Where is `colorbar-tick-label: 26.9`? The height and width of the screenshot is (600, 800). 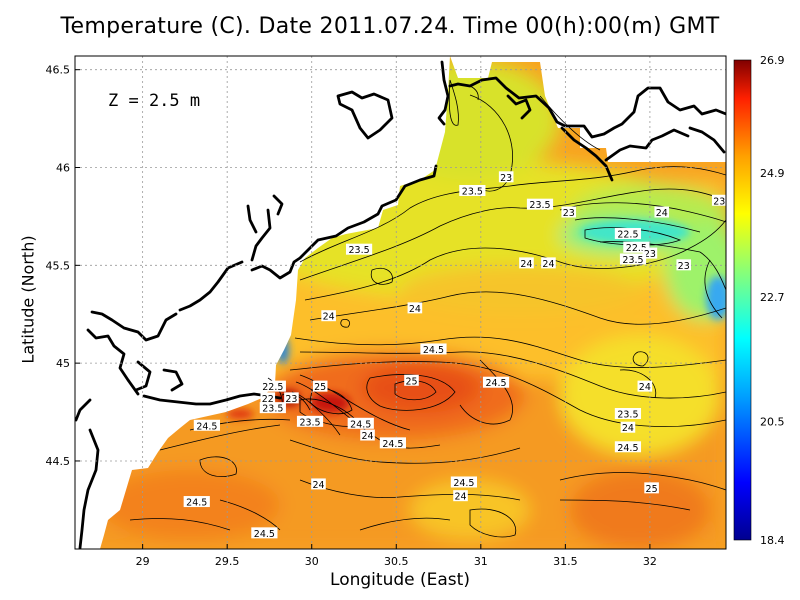
colorbar-tick-label: 26.9 is located at coordinates (772, 60).